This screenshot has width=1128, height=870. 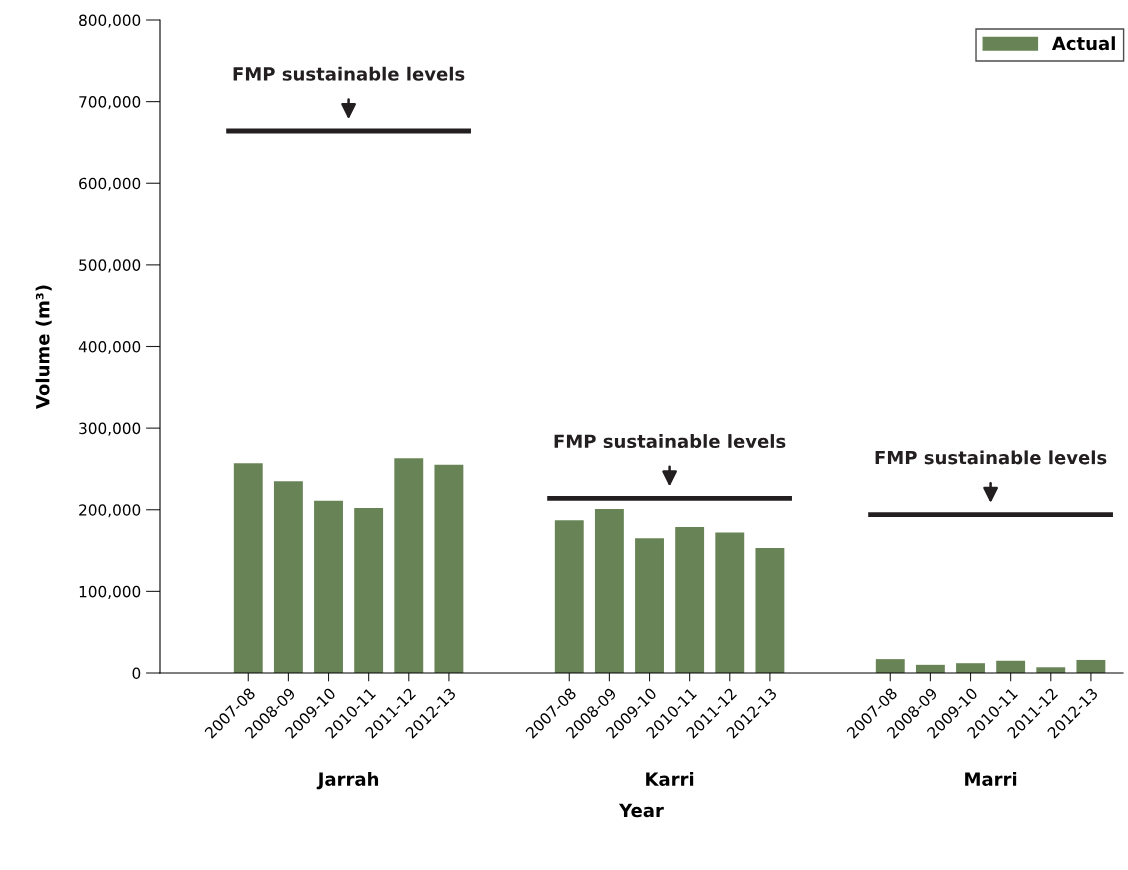 What do you see at coordinates (991, 779) in the screenshot?
I see `text: Marri` at bounding box center [991, 779].